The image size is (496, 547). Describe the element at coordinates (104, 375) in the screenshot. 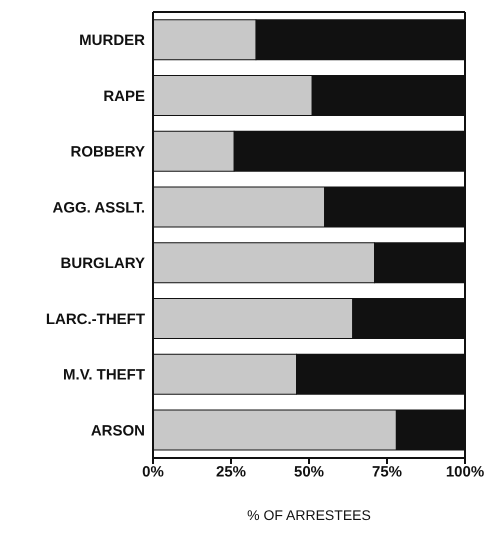

I see `y-tick-label: M.V. THEFT` at that location.